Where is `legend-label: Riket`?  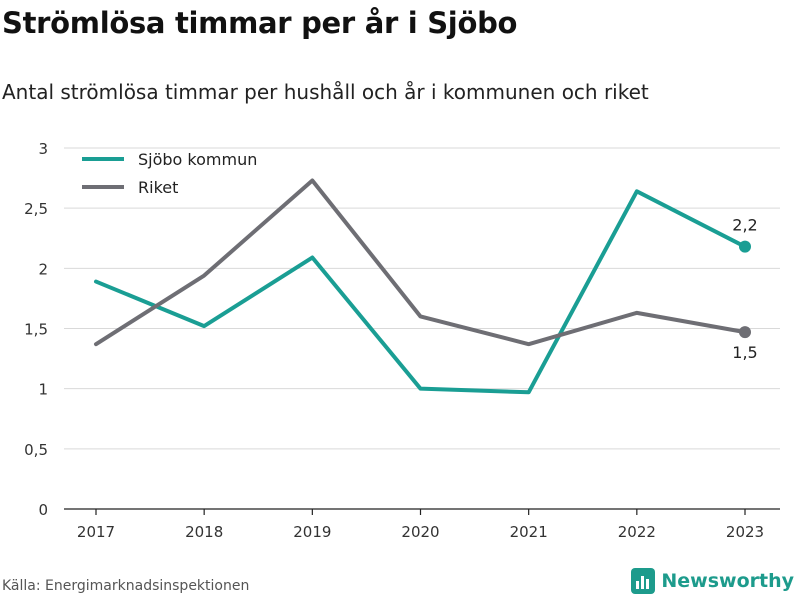
legend-label: Riket is located at coordinates (158, 187).